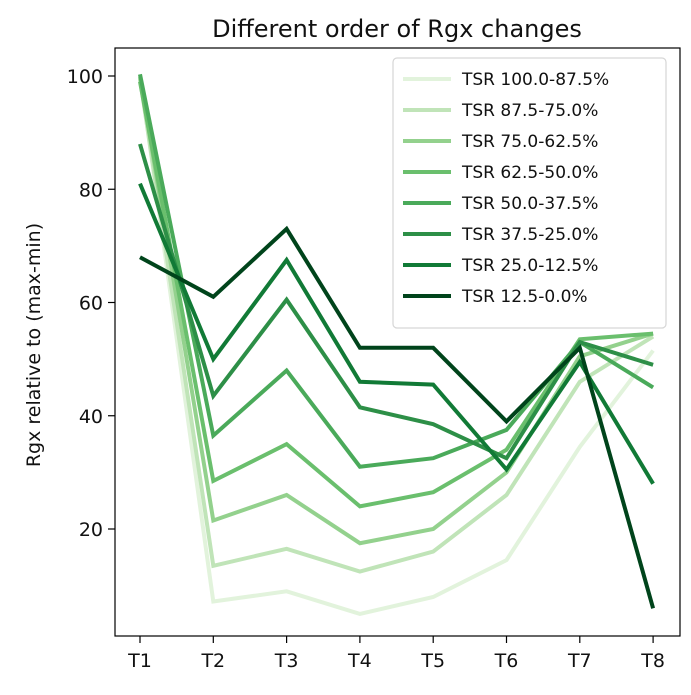 The image size is (691, 695). Describe the element at coordinates (91, 417) in the screenshot. I see `y-tick-label: 40` at that location.